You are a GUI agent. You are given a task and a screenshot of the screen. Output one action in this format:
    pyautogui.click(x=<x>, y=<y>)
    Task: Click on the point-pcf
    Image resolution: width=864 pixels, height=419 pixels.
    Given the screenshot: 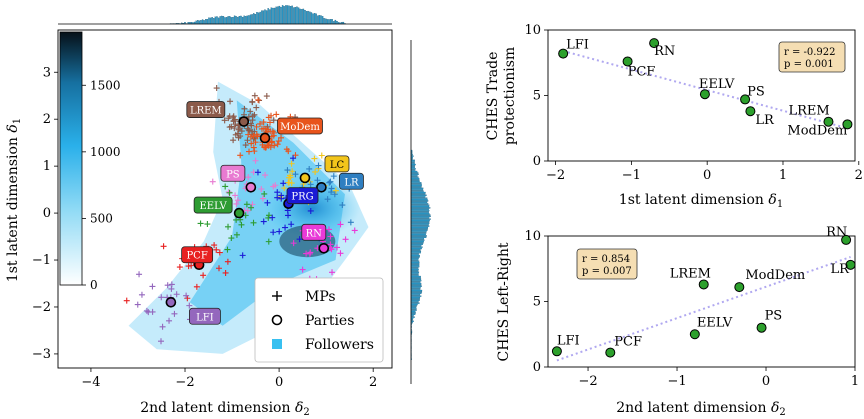 What is the action you would take?
    pyautogui.click(x=627, y=61)
    